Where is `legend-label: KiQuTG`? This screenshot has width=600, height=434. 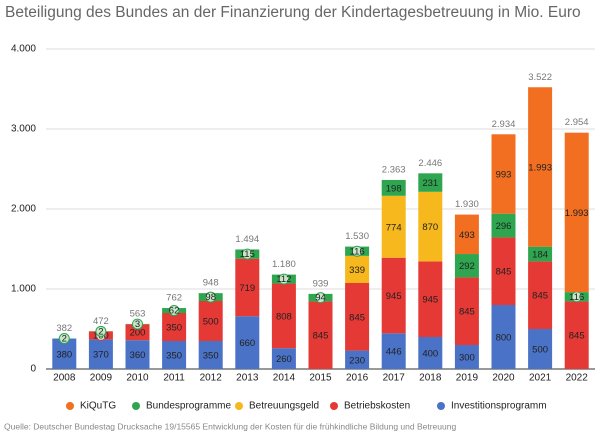 legend-label: KiQuTG is located at coordinates (98, 406).